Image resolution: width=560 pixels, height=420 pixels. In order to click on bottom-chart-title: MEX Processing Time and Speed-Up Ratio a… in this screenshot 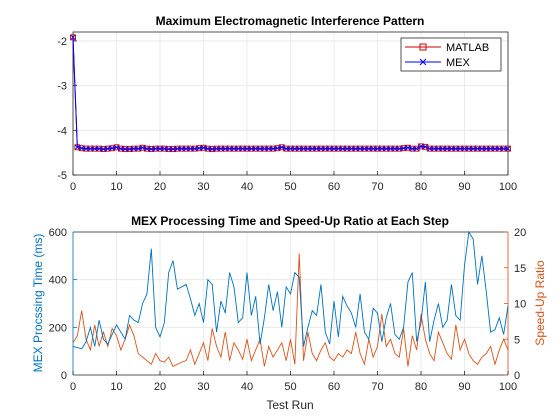, I will do `click(290, 221)`.